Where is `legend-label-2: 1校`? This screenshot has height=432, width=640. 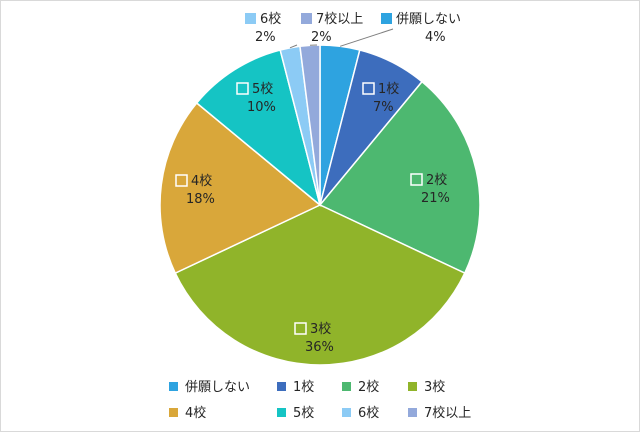
legend-label-2: 1校 is located at coordinates (303, 387).